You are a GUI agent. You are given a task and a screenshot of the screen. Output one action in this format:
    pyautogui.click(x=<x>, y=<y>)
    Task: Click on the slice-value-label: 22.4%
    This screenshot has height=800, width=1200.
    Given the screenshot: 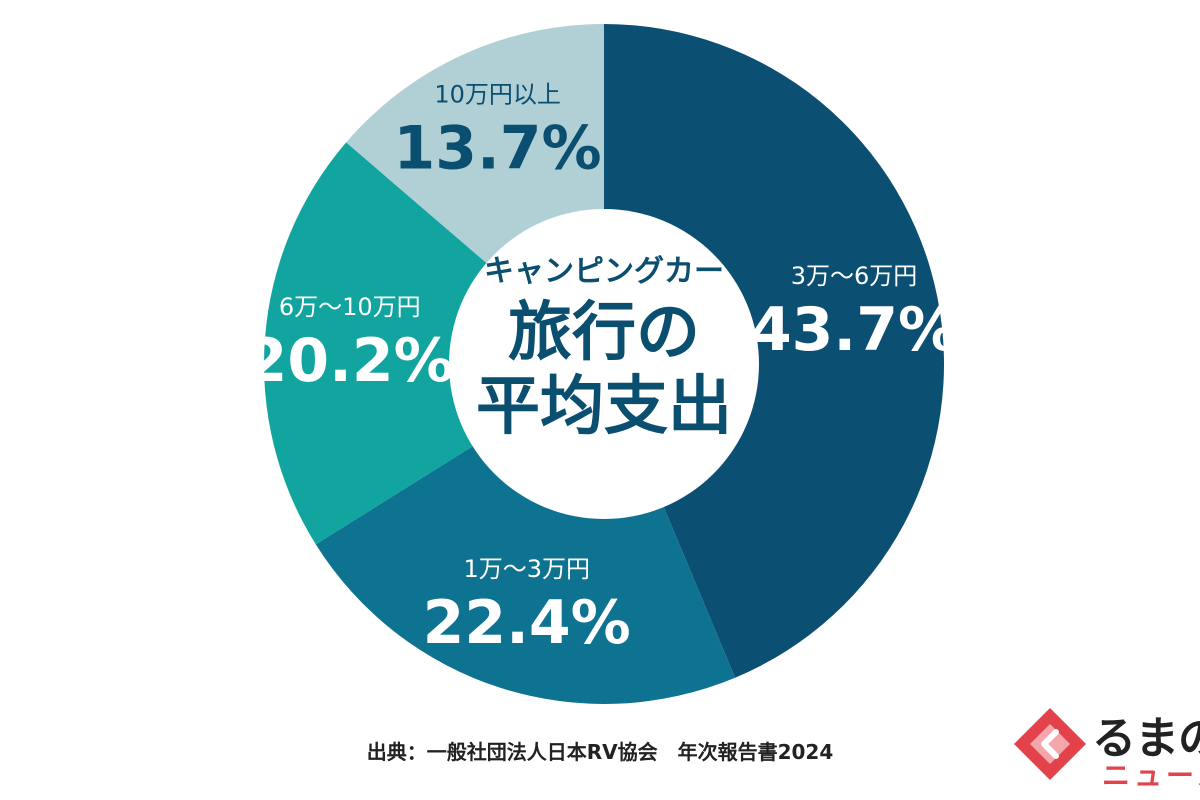 What is the action you would take?
    pyautogui.click(x=527, y=623)
    